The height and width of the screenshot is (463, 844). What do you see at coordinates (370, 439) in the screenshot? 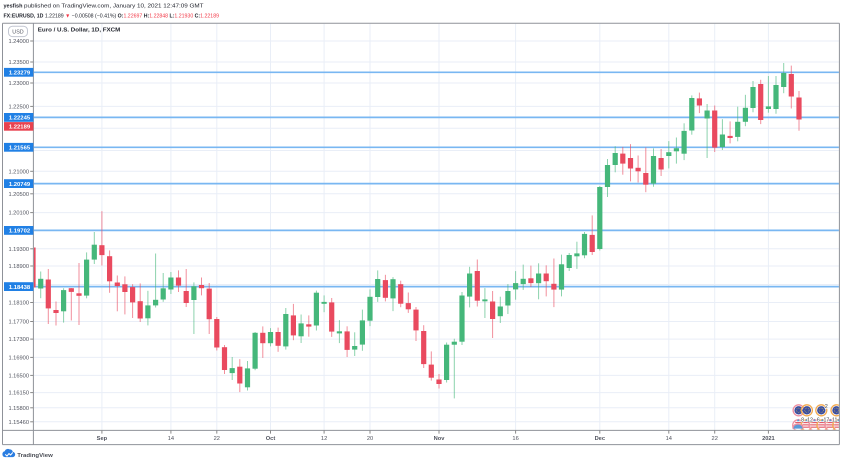
I see `svg-text: 20` at bounding box center [370, 439].